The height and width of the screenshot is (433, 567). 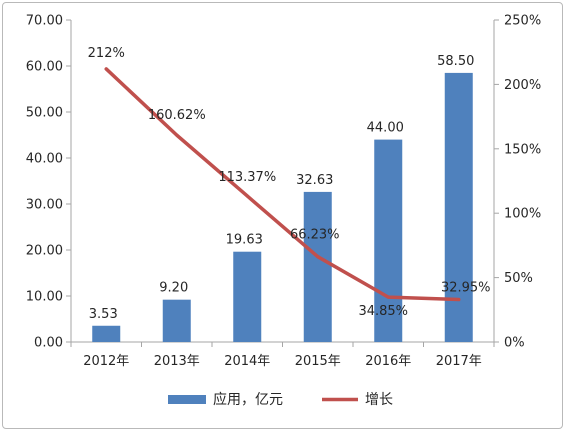 I want to click on x-tick-label: 2015年, so click(x=318, y=361).